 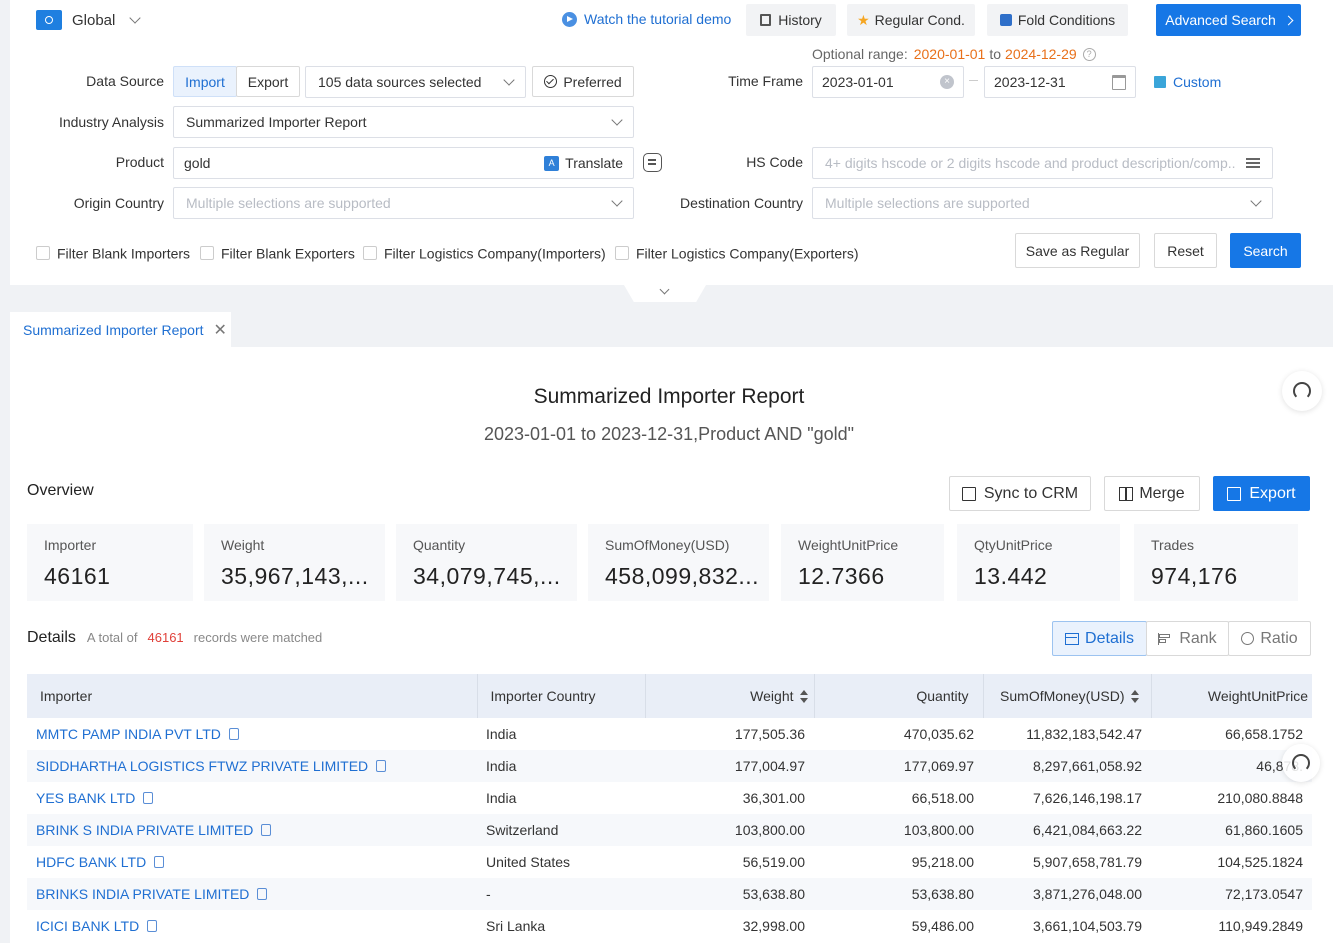 I want to click on details-label: Details, so click(x=51, y=637).